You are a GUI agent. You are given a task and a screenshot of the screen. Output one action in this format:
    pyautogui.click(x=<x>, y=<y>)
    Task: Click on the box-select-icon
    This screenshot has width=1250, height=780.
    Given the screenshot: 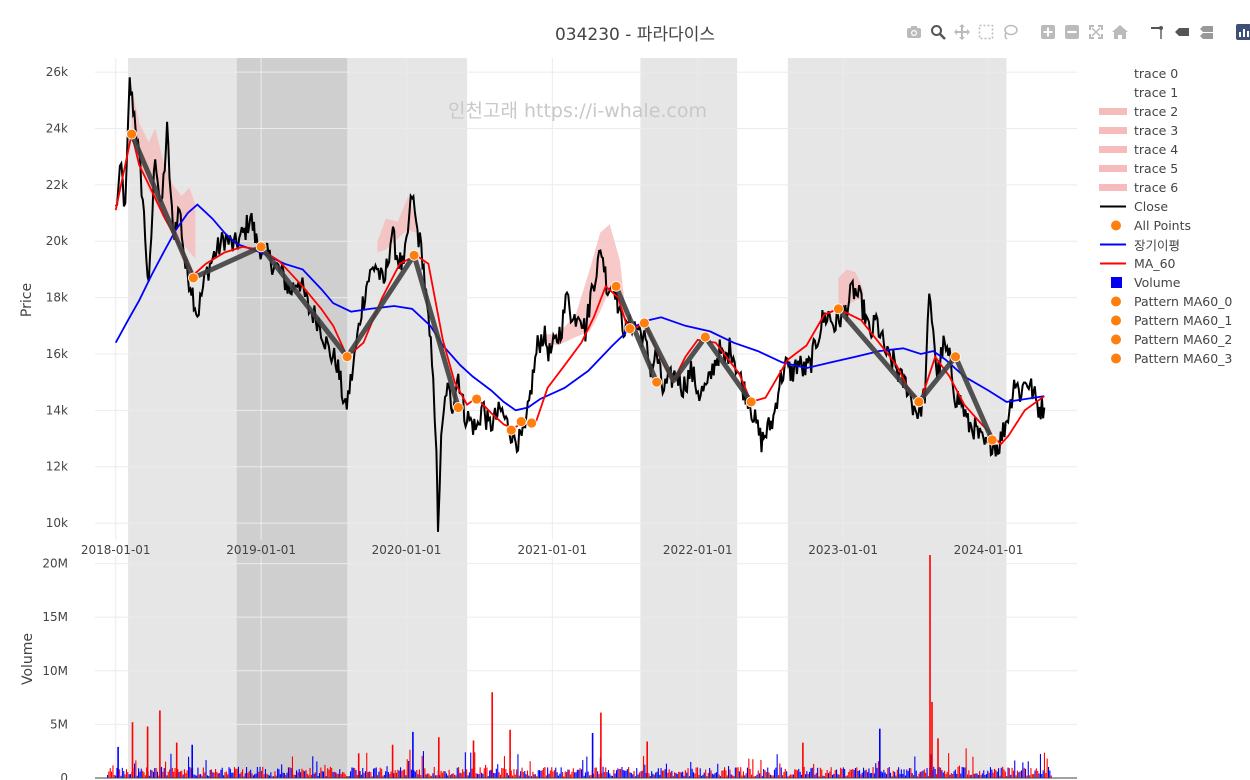 What is the action you would take?
    pyautogui.click(x=986, y=32)
    